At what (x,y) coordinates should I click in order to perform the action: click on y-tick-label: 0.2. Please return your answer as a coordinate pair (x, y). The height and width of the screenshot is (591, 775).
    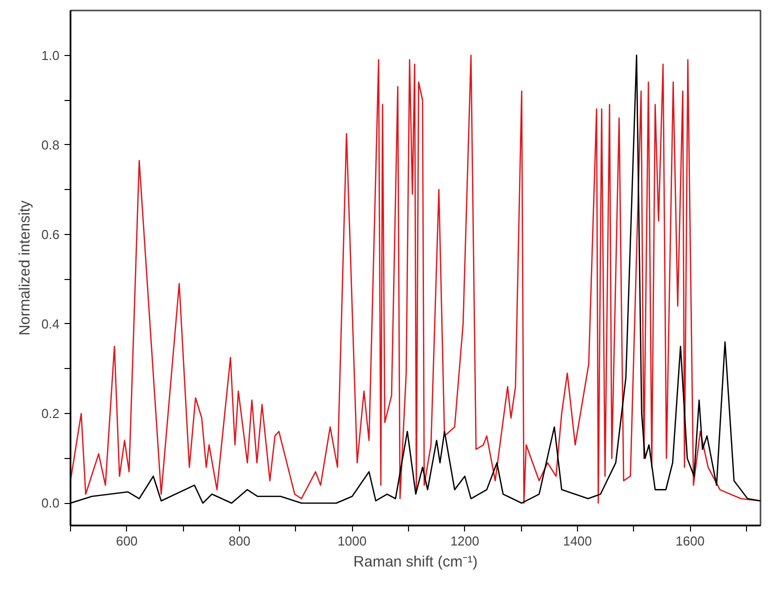
    Looking at the image, I should click on (50, 414).